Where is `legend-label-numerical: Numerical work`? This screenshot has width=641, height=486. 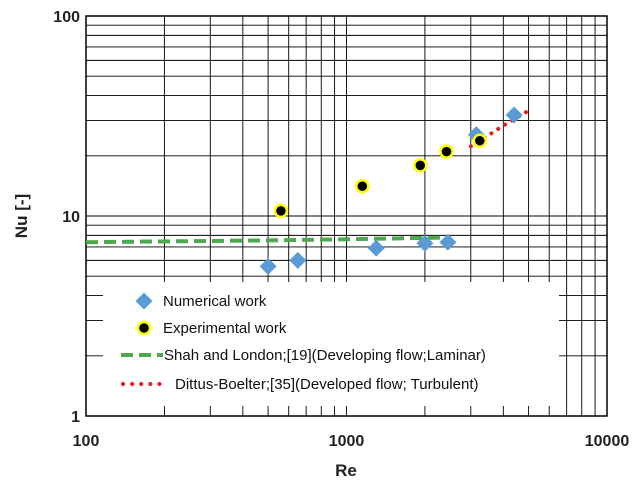 legend-label-numerical: Numerical work is located at coordinates (215, 301).